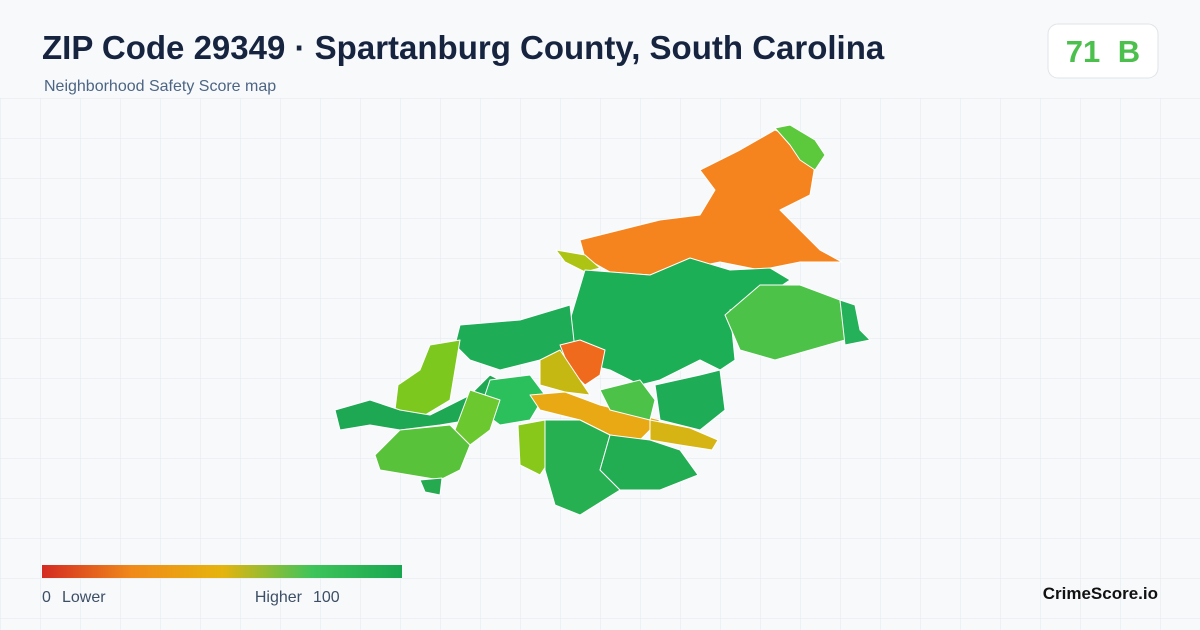 Image resolution: width=1200 pixels, height=630 pixels. I want to click on score-badge, so click(1103, 51).